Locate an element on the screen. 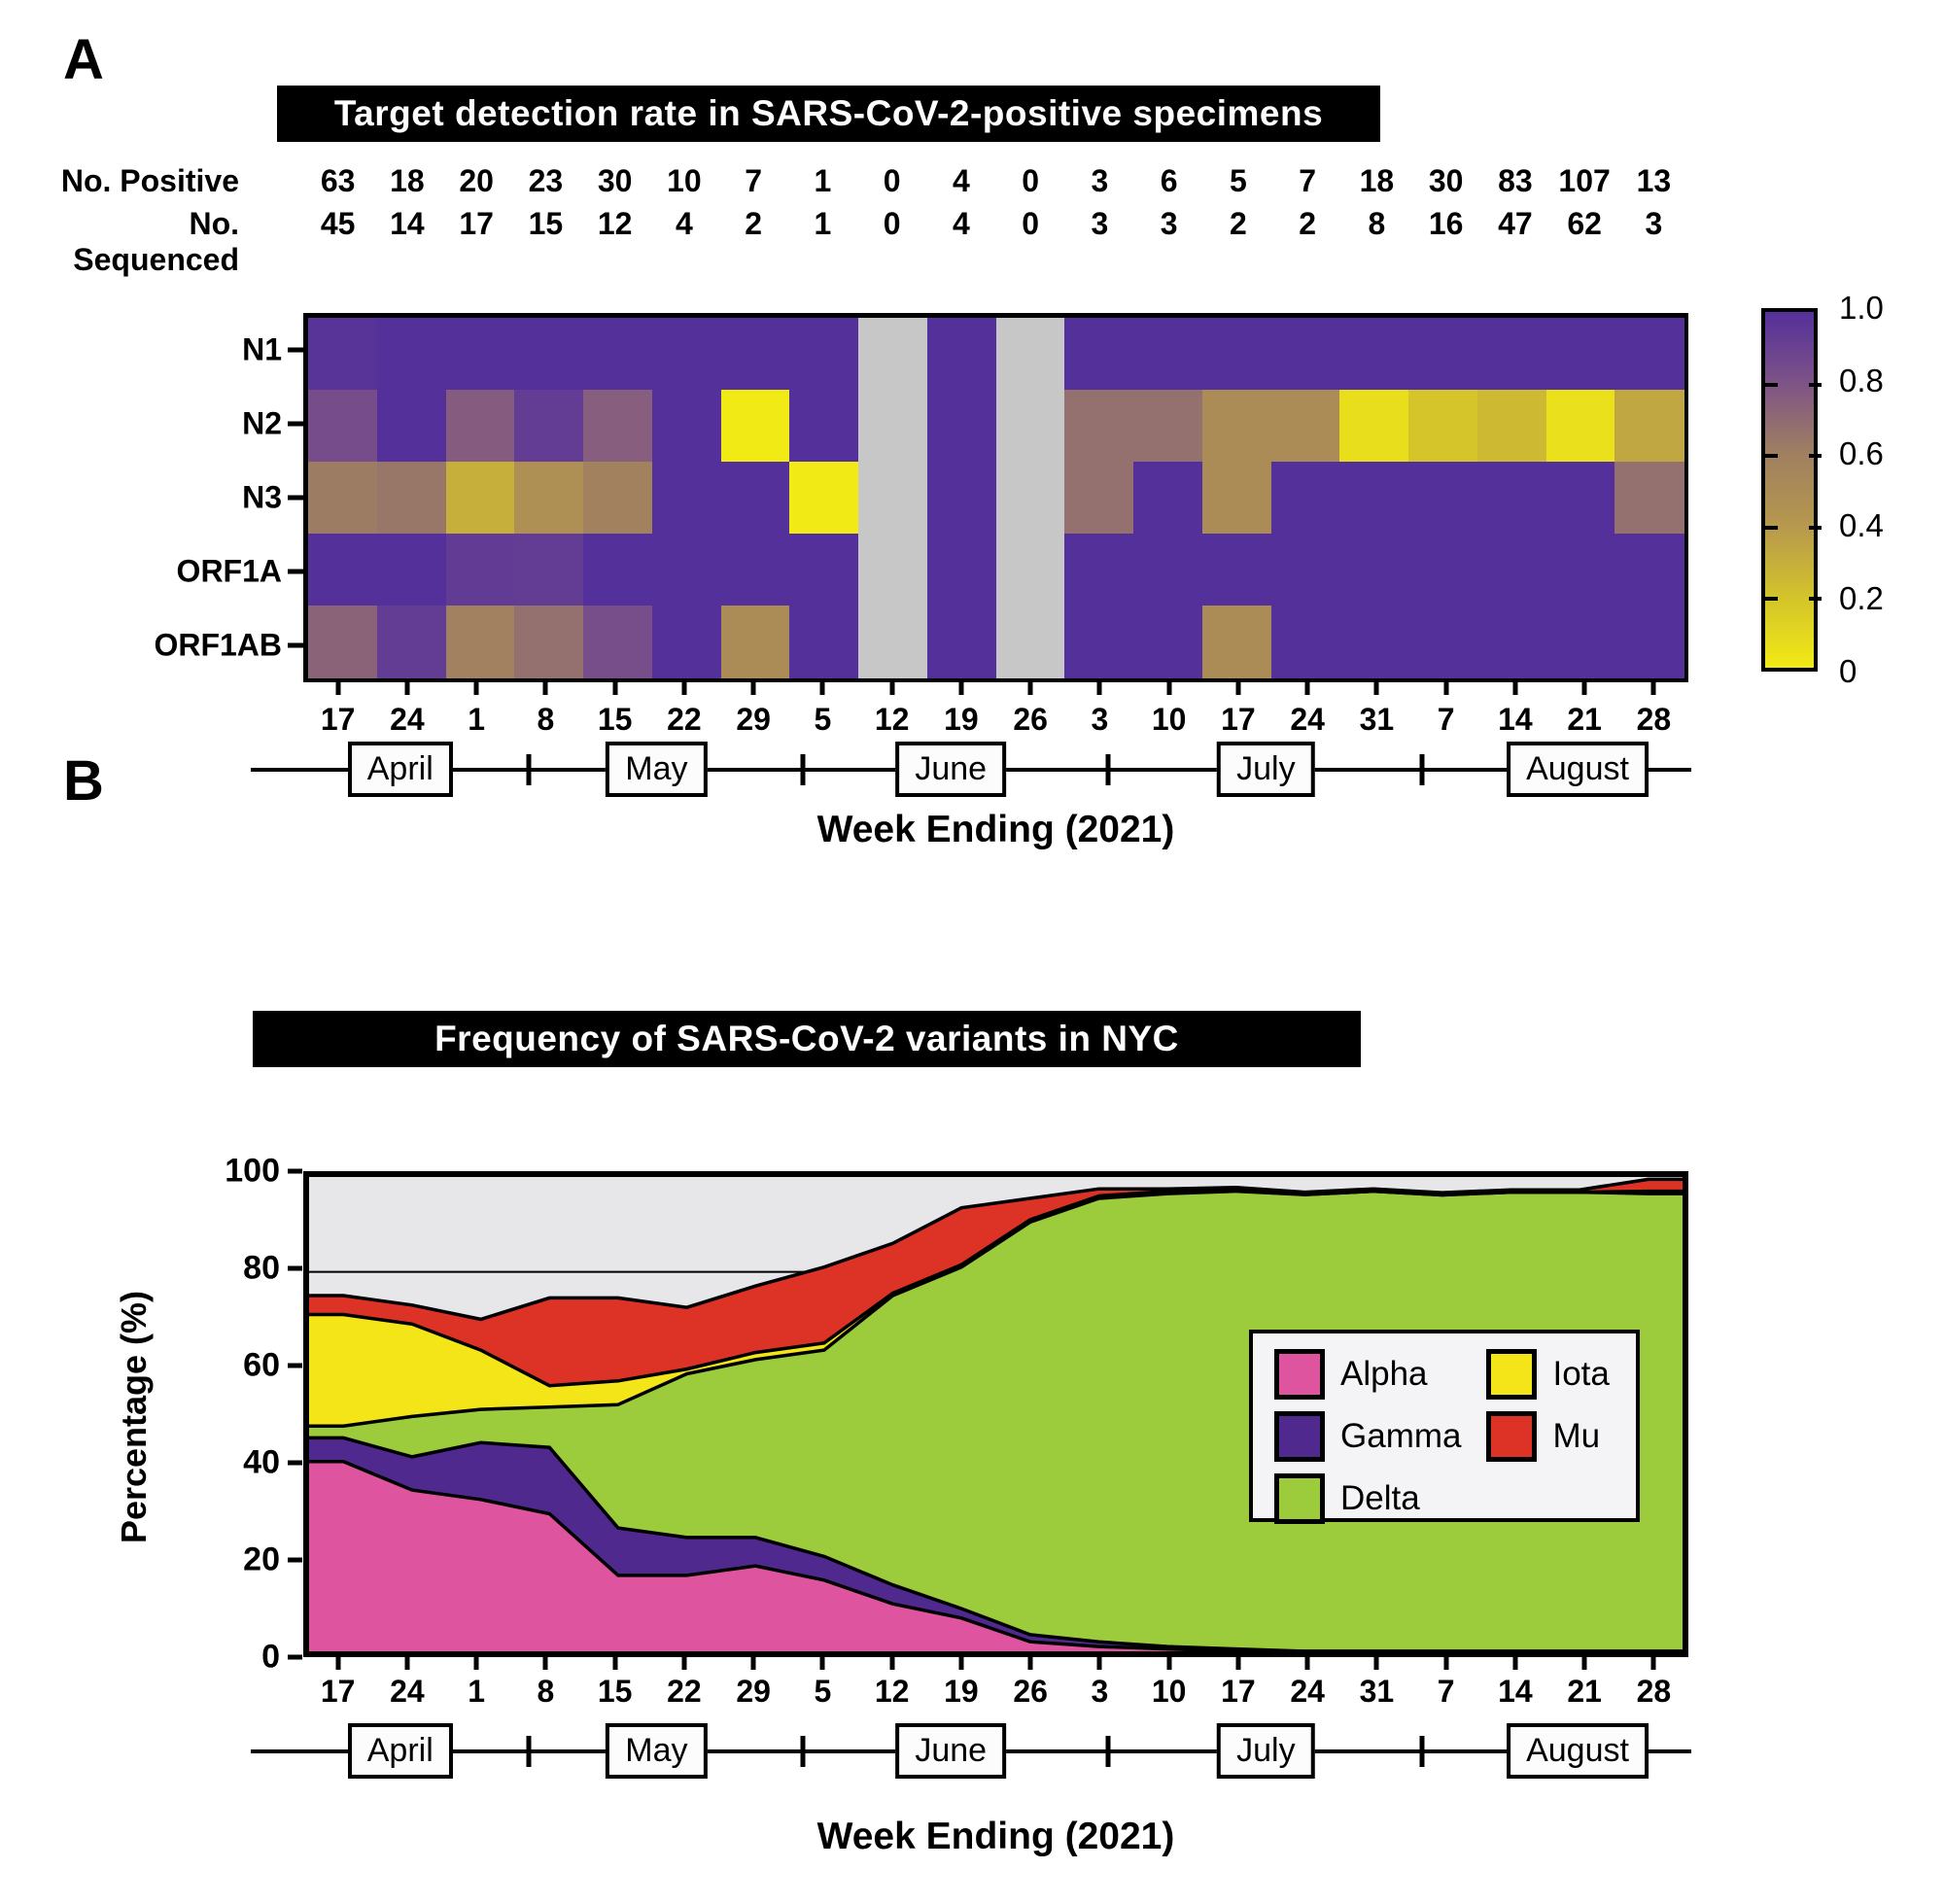 The width and height of the screenshot is (1944, 1904). no-positive-value: 107 is located at coordinates (1584, 180).